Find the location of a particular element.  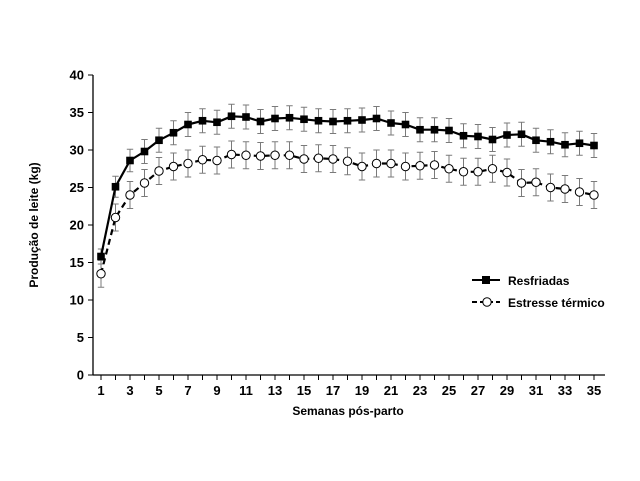

legend-item-resfriadas: Resfriadas is located at coordinates (521, 281).